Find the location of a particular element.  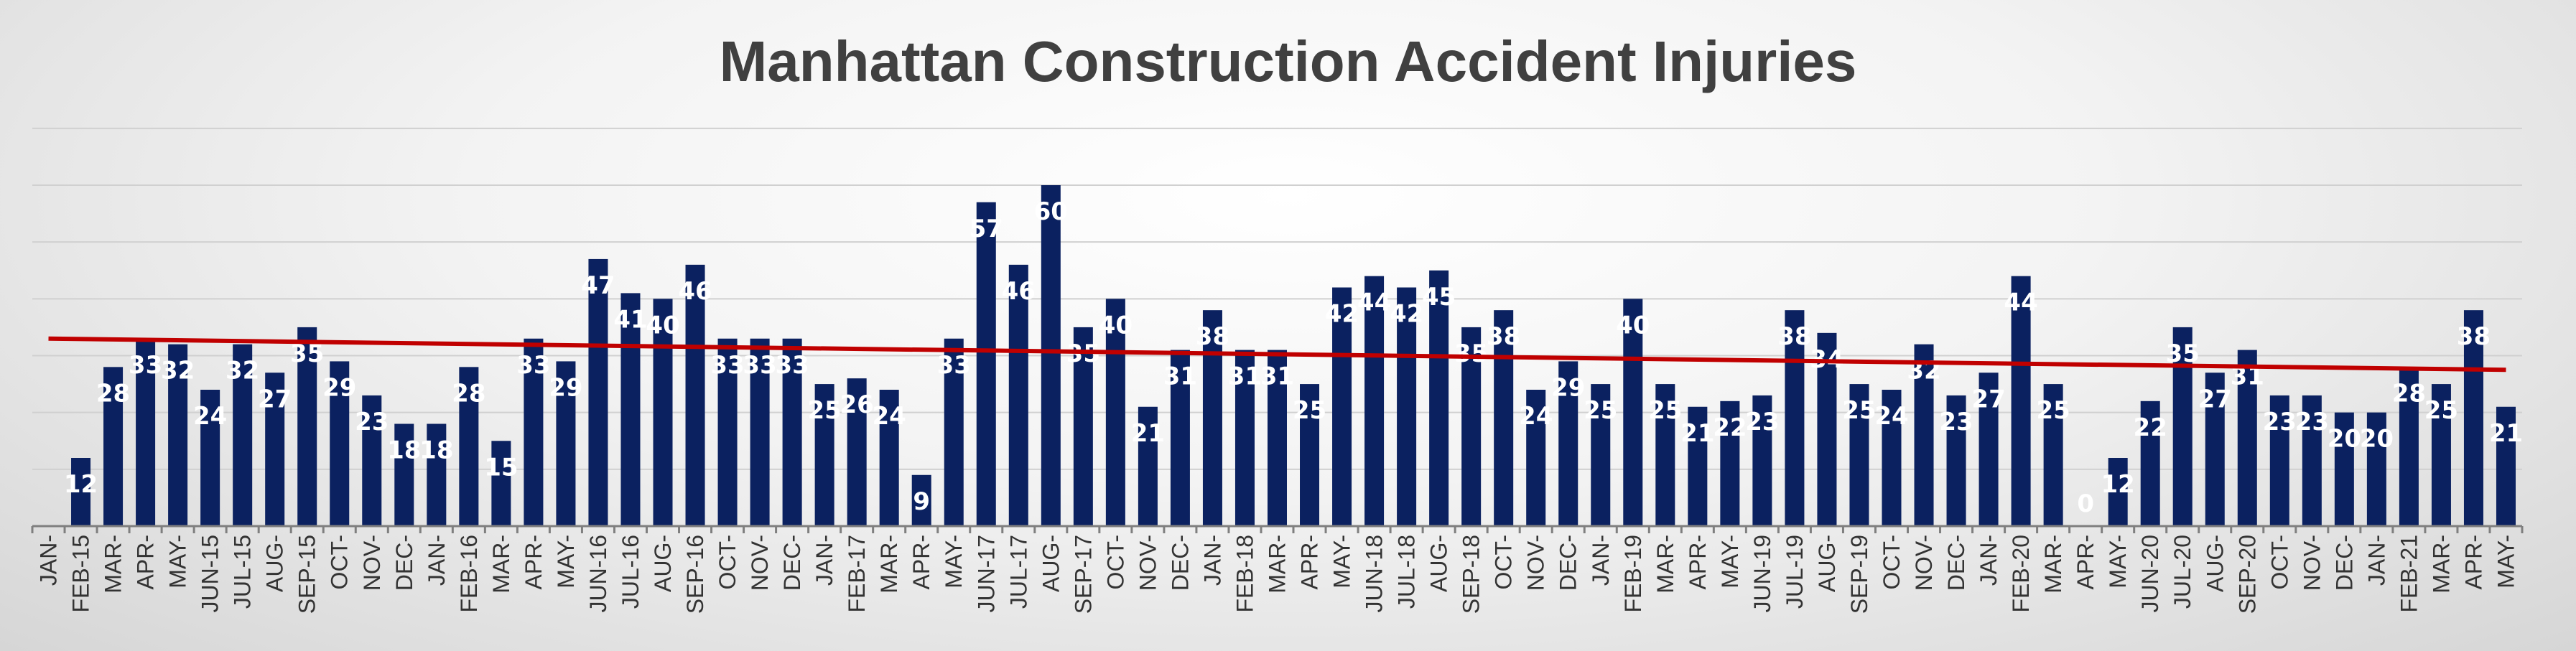

x-tick-label: FEB-21 is located at coordinates (2409, 573).